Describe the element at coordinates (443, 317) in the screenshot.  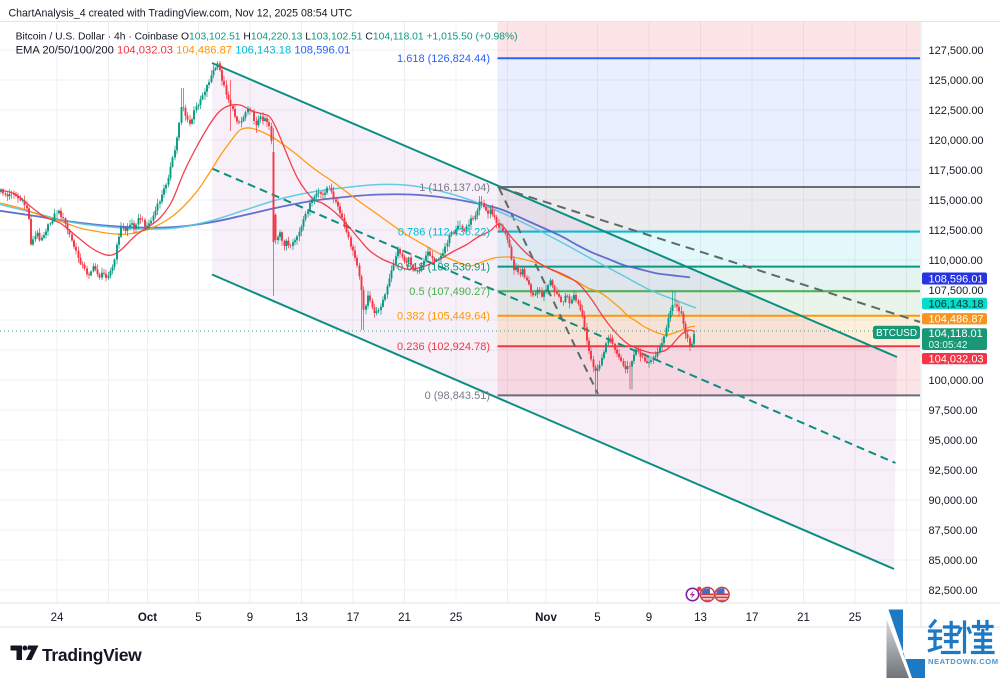
I see `svg-text: 0.382 (105,449.64)` at that location.